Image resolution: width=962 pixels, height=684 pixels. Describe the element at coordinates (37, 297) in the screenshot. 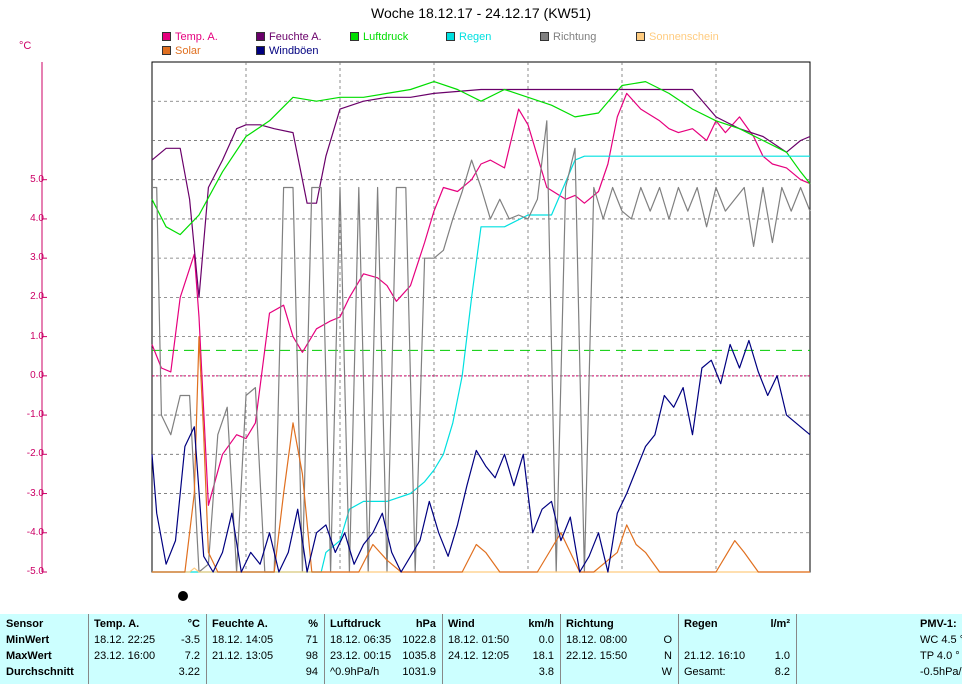

I see `y-tick-label: 2.0` at that location.